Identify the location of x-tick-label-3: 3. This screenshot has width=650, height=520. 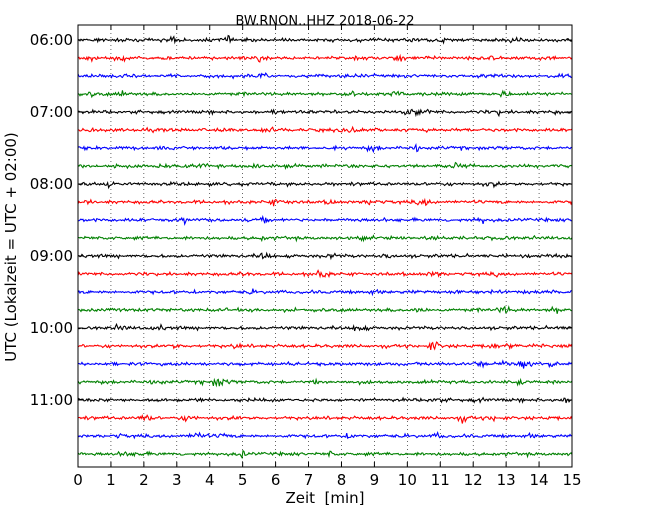
(177, 480).